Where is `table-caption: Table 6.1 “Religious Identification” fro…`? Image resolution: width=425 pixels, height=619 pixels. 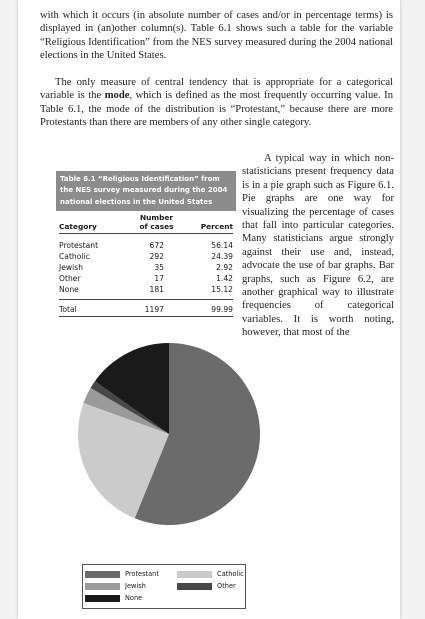
table-caption: Table 6.1 “Religious Identification” fro… is located at coordinates (146, 191).